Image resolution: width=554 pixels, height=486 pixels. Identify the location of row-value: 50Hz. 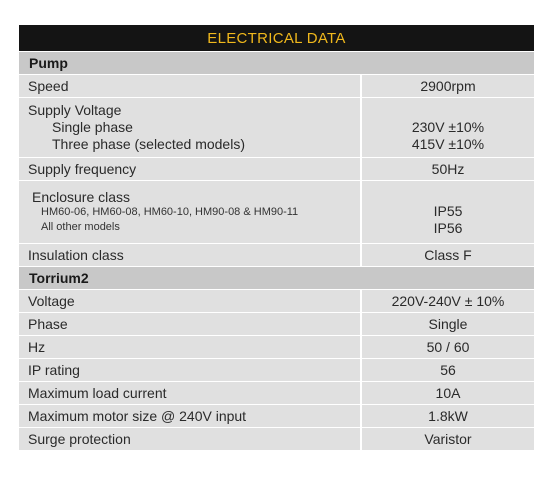
(448, 169).